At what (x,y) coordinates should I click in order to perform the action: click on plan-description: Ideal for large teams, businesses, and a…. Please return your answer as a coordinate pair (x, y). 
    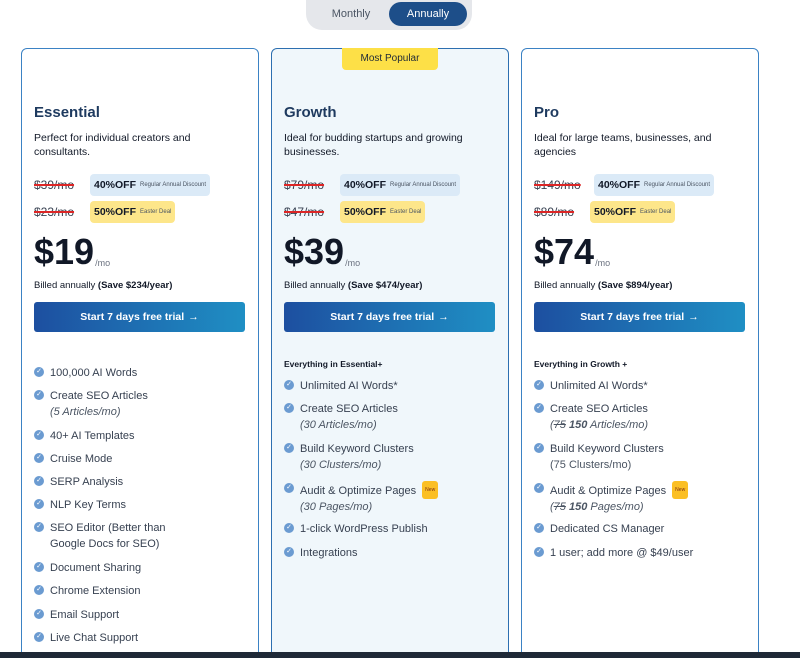
    Looking at the image, I should click on (623, 145).